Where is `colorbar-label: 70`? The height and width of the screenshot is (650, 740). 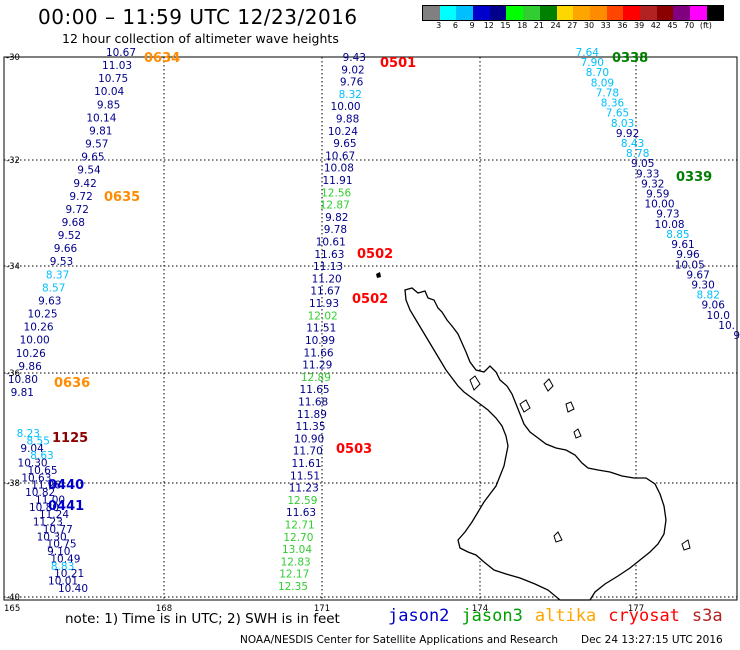 colorbar-label: 70 is located at coordinates (689, 25).